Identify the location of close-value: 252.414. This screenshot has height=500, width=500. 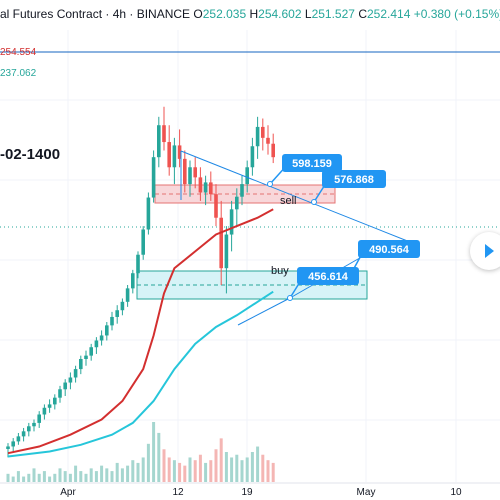
(388, 14).